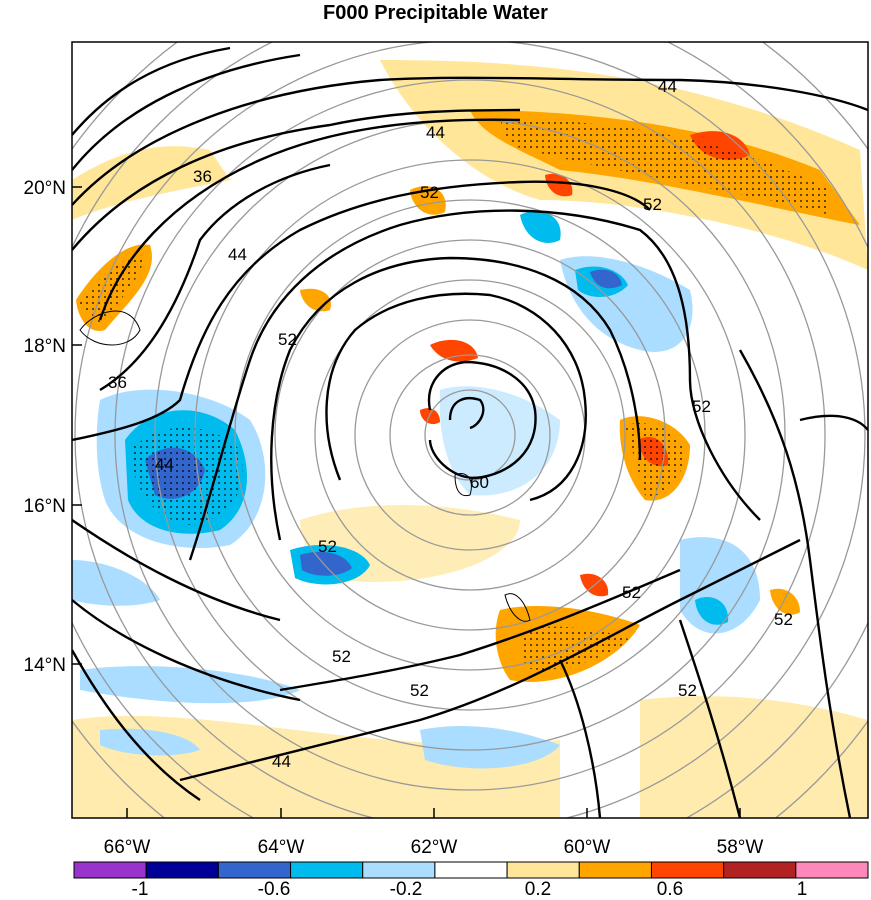 The height and width of the screenshot is (900, 871). What do you see at coordinates (479, 482) in the screenshot?
I see `contour-label: 60` at bounding box center [479, 482].